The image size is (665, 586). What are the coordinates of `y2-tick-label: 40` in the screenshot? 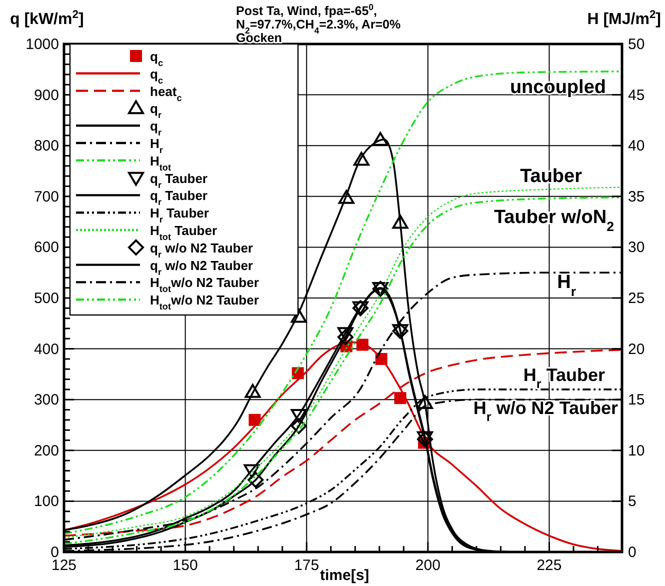 It's located at (636, 146).